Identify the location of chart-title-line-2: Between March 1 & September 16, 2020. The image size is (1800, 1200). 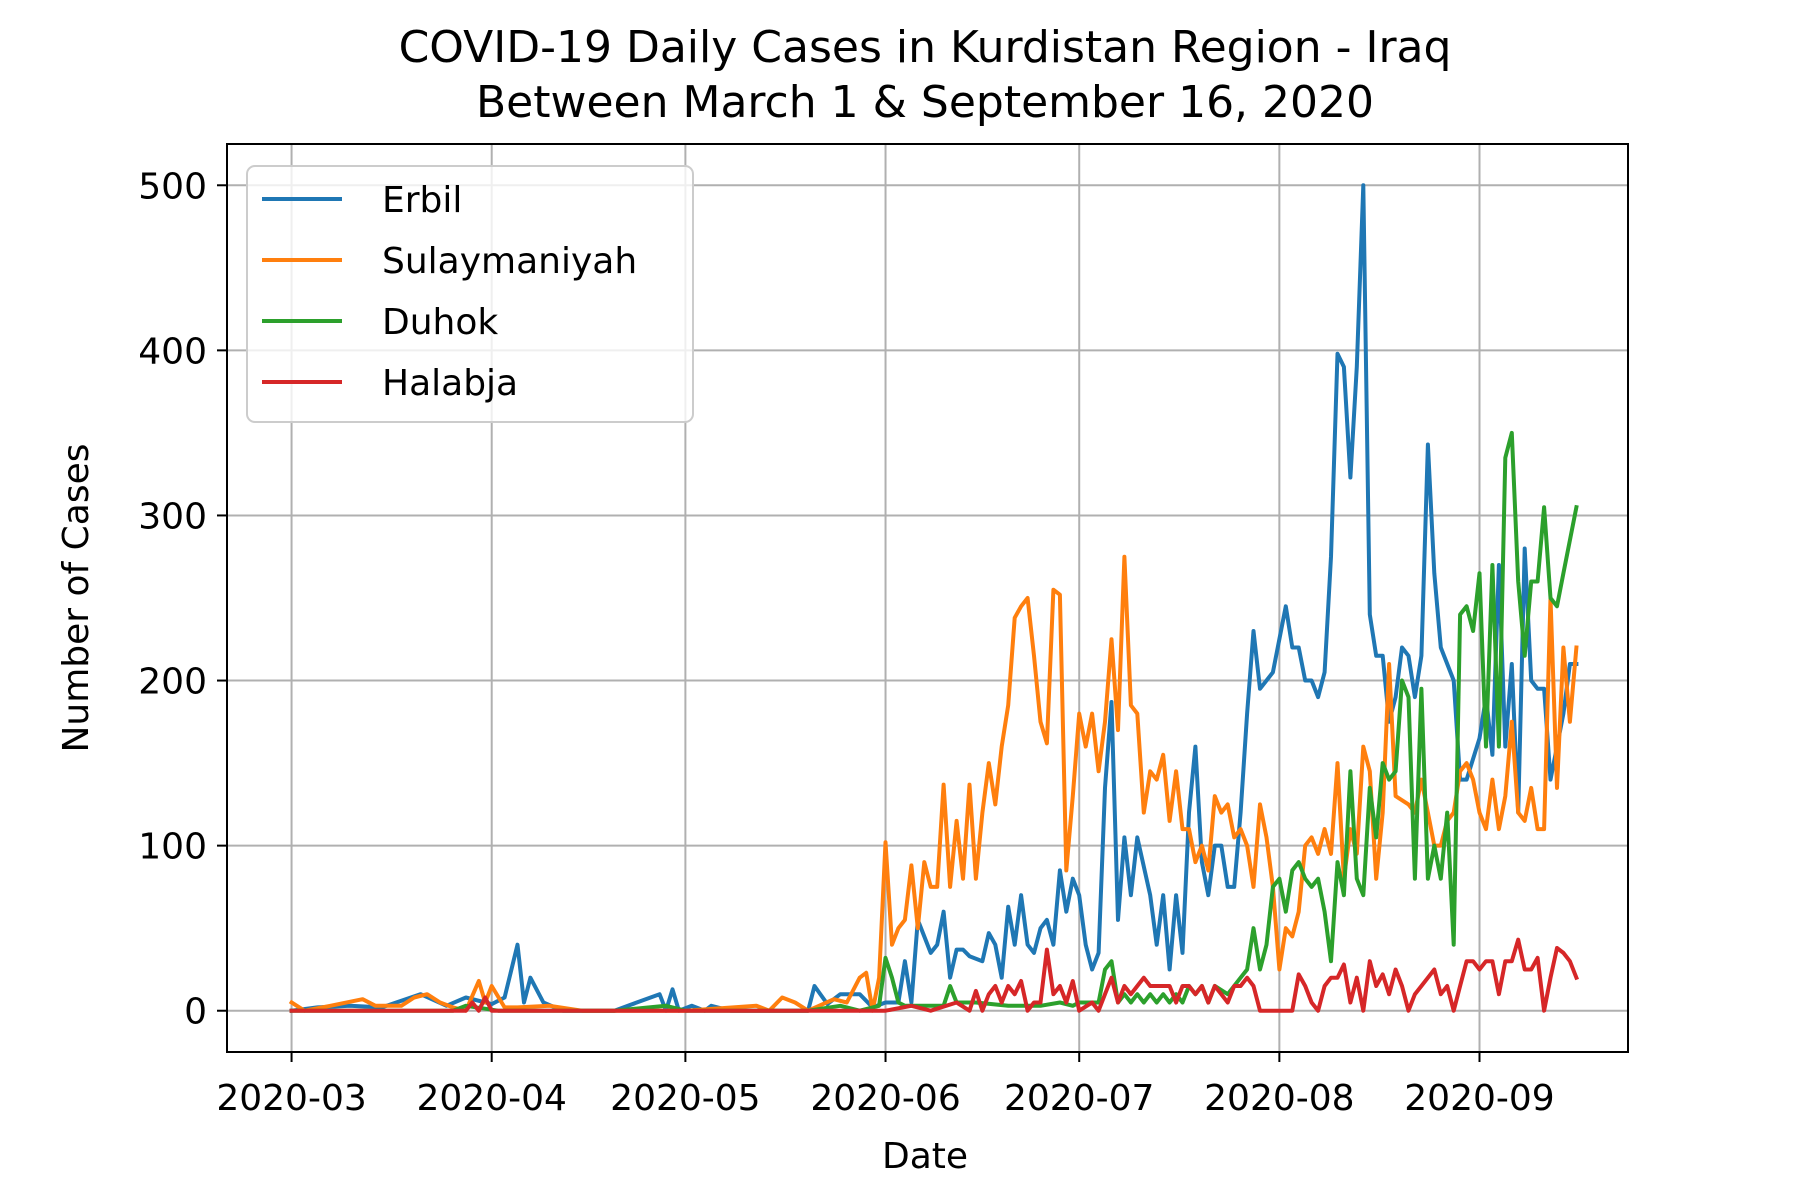
(925, 102).